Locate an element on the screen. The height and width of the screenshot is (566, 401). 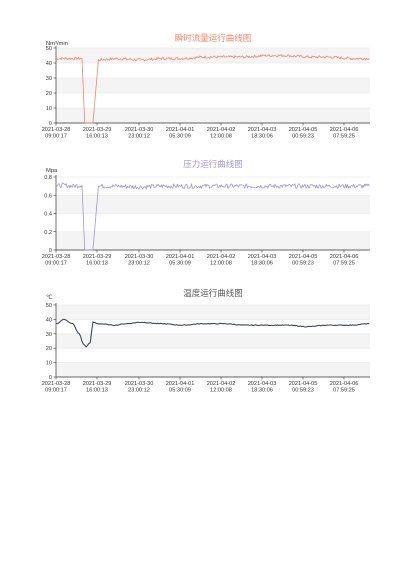
y-tick-label: 0.6 is located at coordinates (48, 196).